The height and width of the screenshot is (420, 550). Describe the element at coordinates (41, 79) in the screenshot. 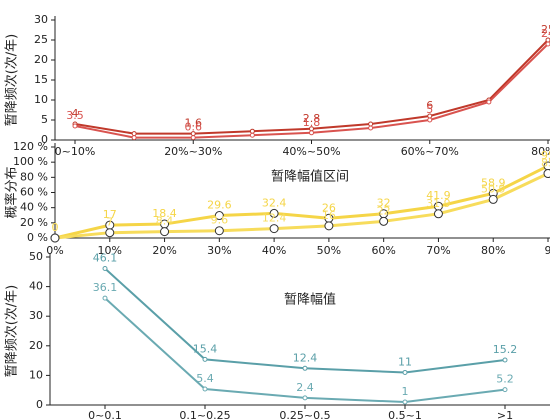

I see `y-tick-label: 15` at that location.